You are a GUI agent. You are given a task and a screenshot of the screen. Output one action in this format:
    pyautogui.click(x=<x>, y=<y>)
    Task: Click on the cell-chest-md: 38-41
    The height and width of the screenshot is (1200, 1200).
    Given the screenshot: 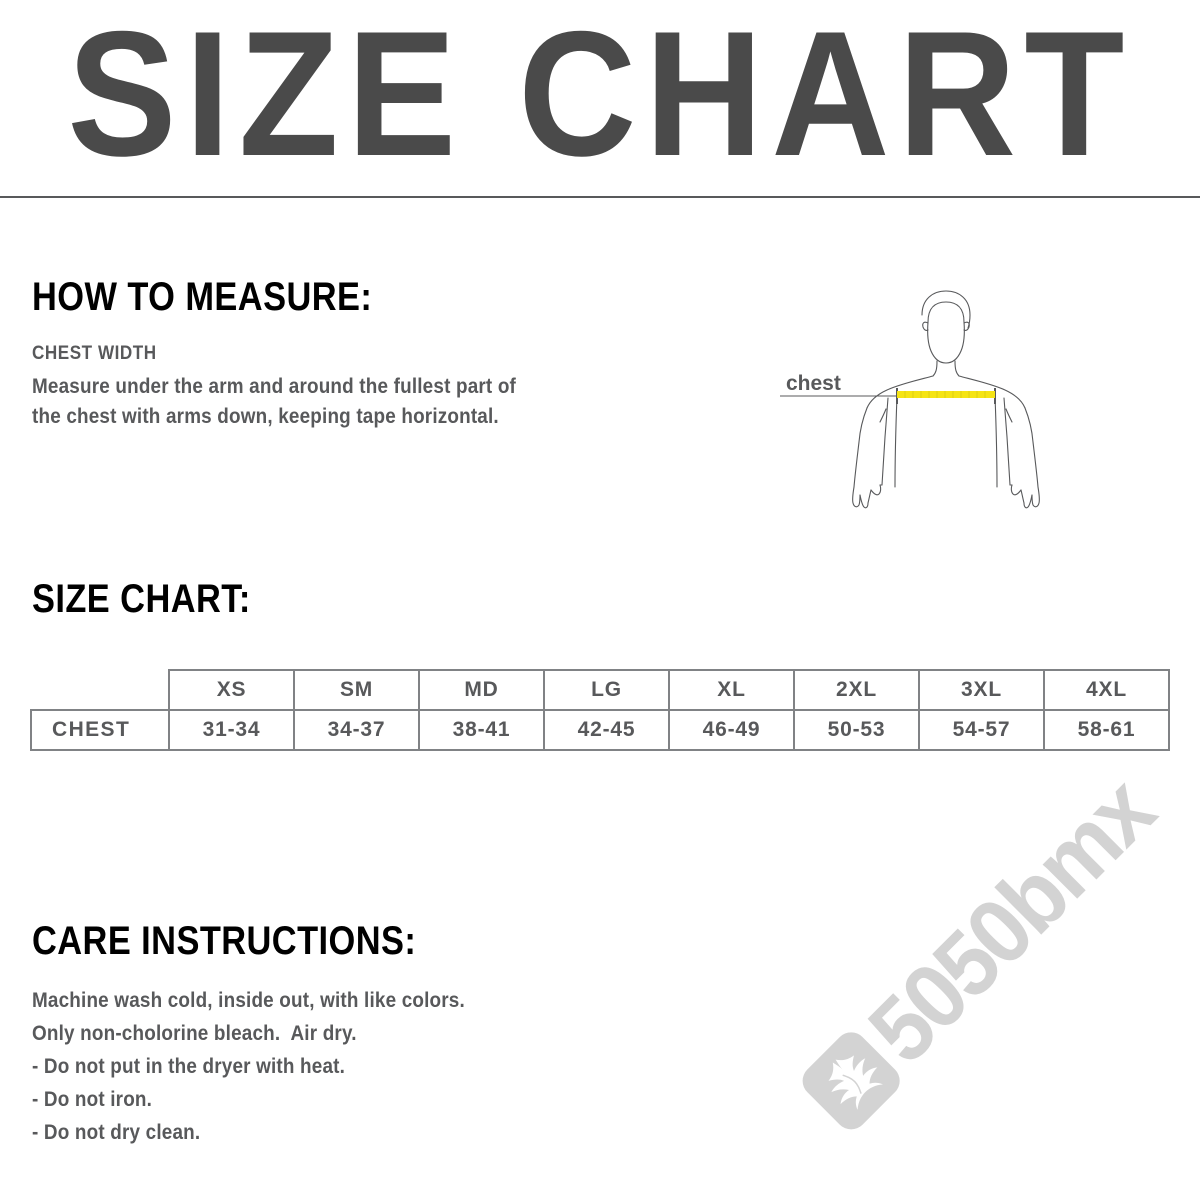 What is the action you would take?
    pyautogui.click(x=481, y=730)
    